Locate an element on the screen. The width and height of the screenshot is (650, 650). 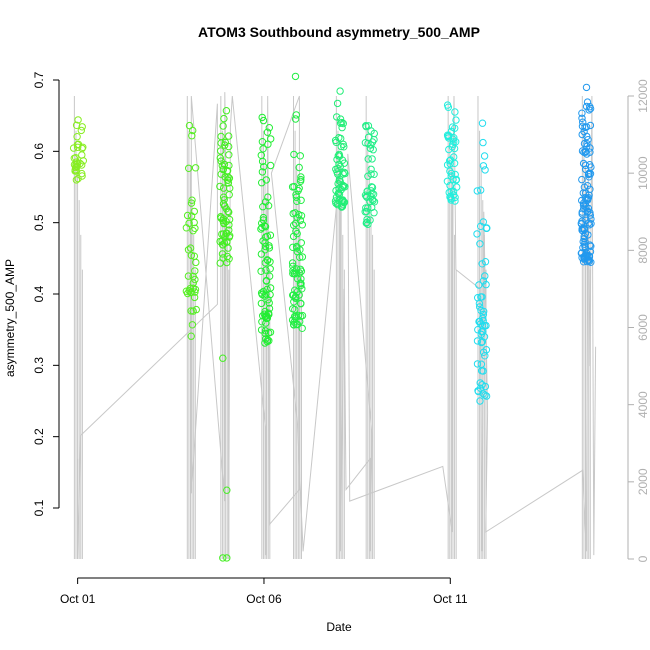
y-axis-label: asymmetry_500_AMP is located at coordinates (10, 318).